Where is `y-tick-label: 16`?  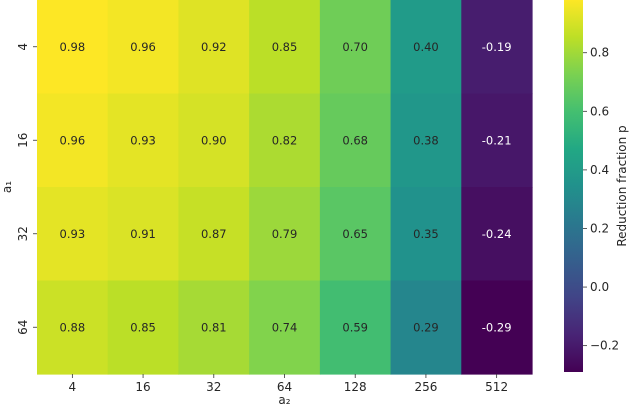 y-tick-label: 16 is located at coordinates (23, 140).